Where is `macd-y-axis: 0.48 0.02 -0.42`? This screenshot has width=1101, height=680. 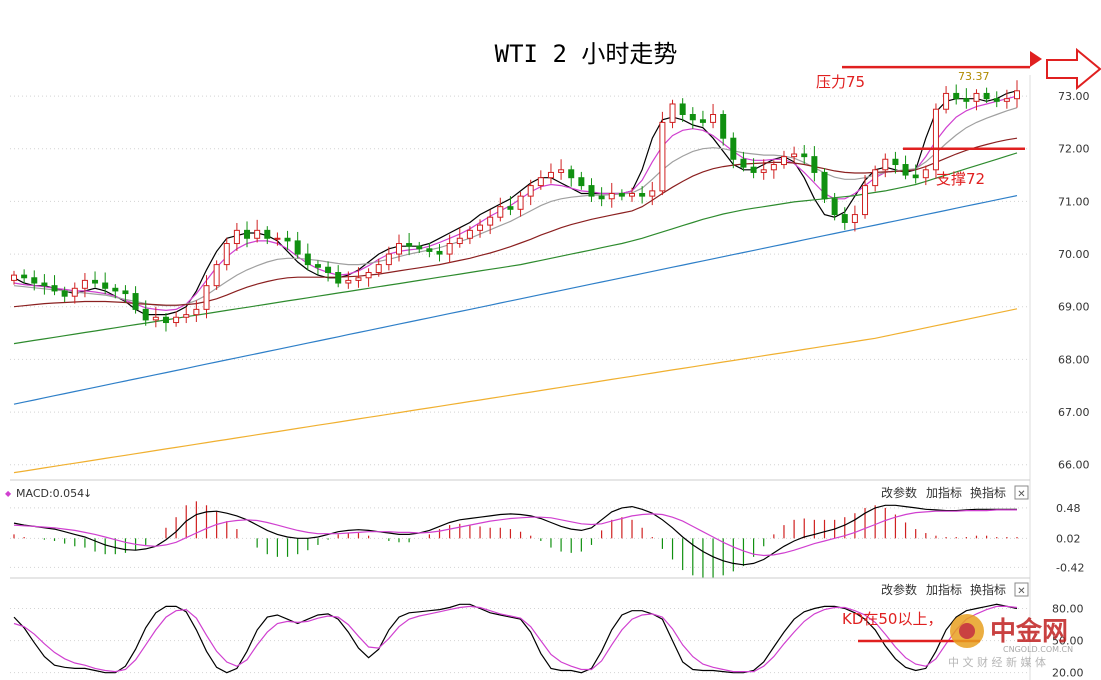
macd-y-axis: 0.48 0.02 -0.42 is located at coordinates (1070, 538).